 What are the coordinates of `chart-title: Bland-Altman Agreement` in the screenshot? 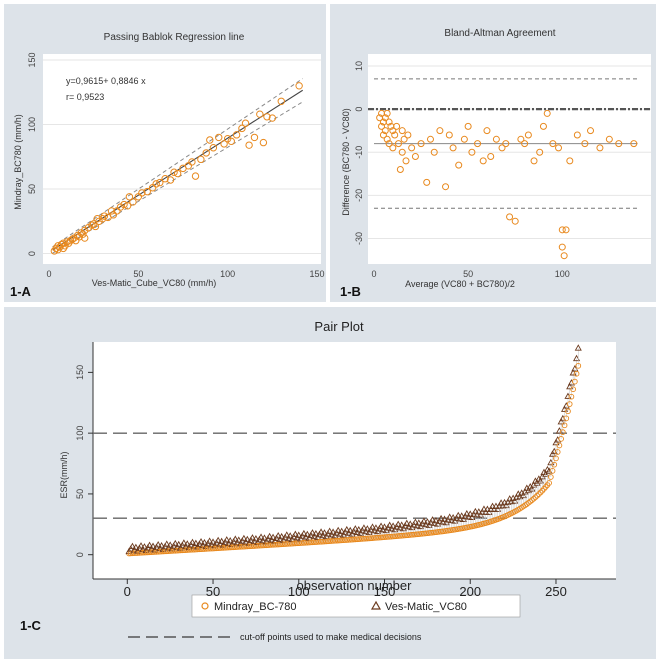 It's located at (499, 33).